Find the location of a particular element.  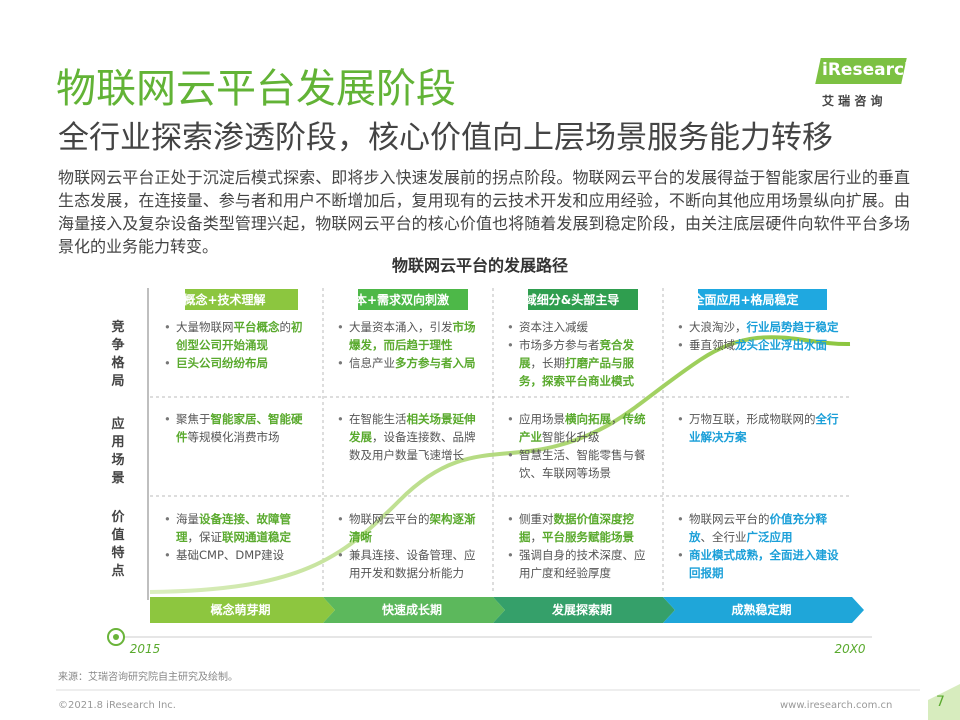

highlight: 初创型公司开始涌现 is located at coordinates (239, 336).